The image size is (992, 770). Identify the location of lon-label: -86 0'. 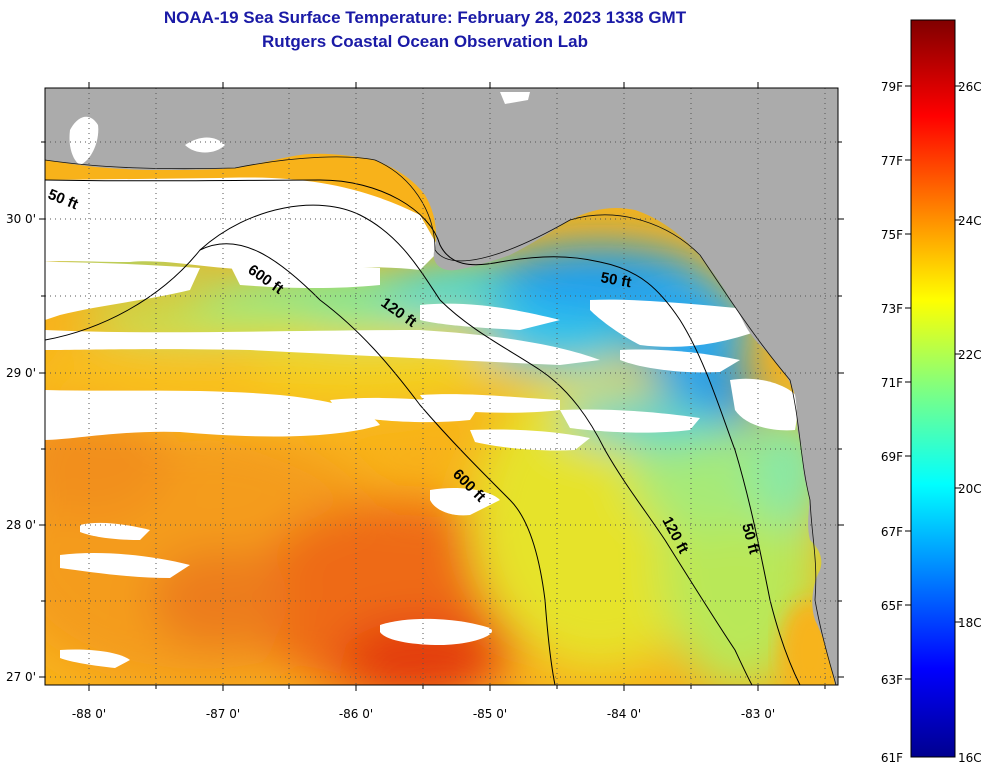
(356, 714).